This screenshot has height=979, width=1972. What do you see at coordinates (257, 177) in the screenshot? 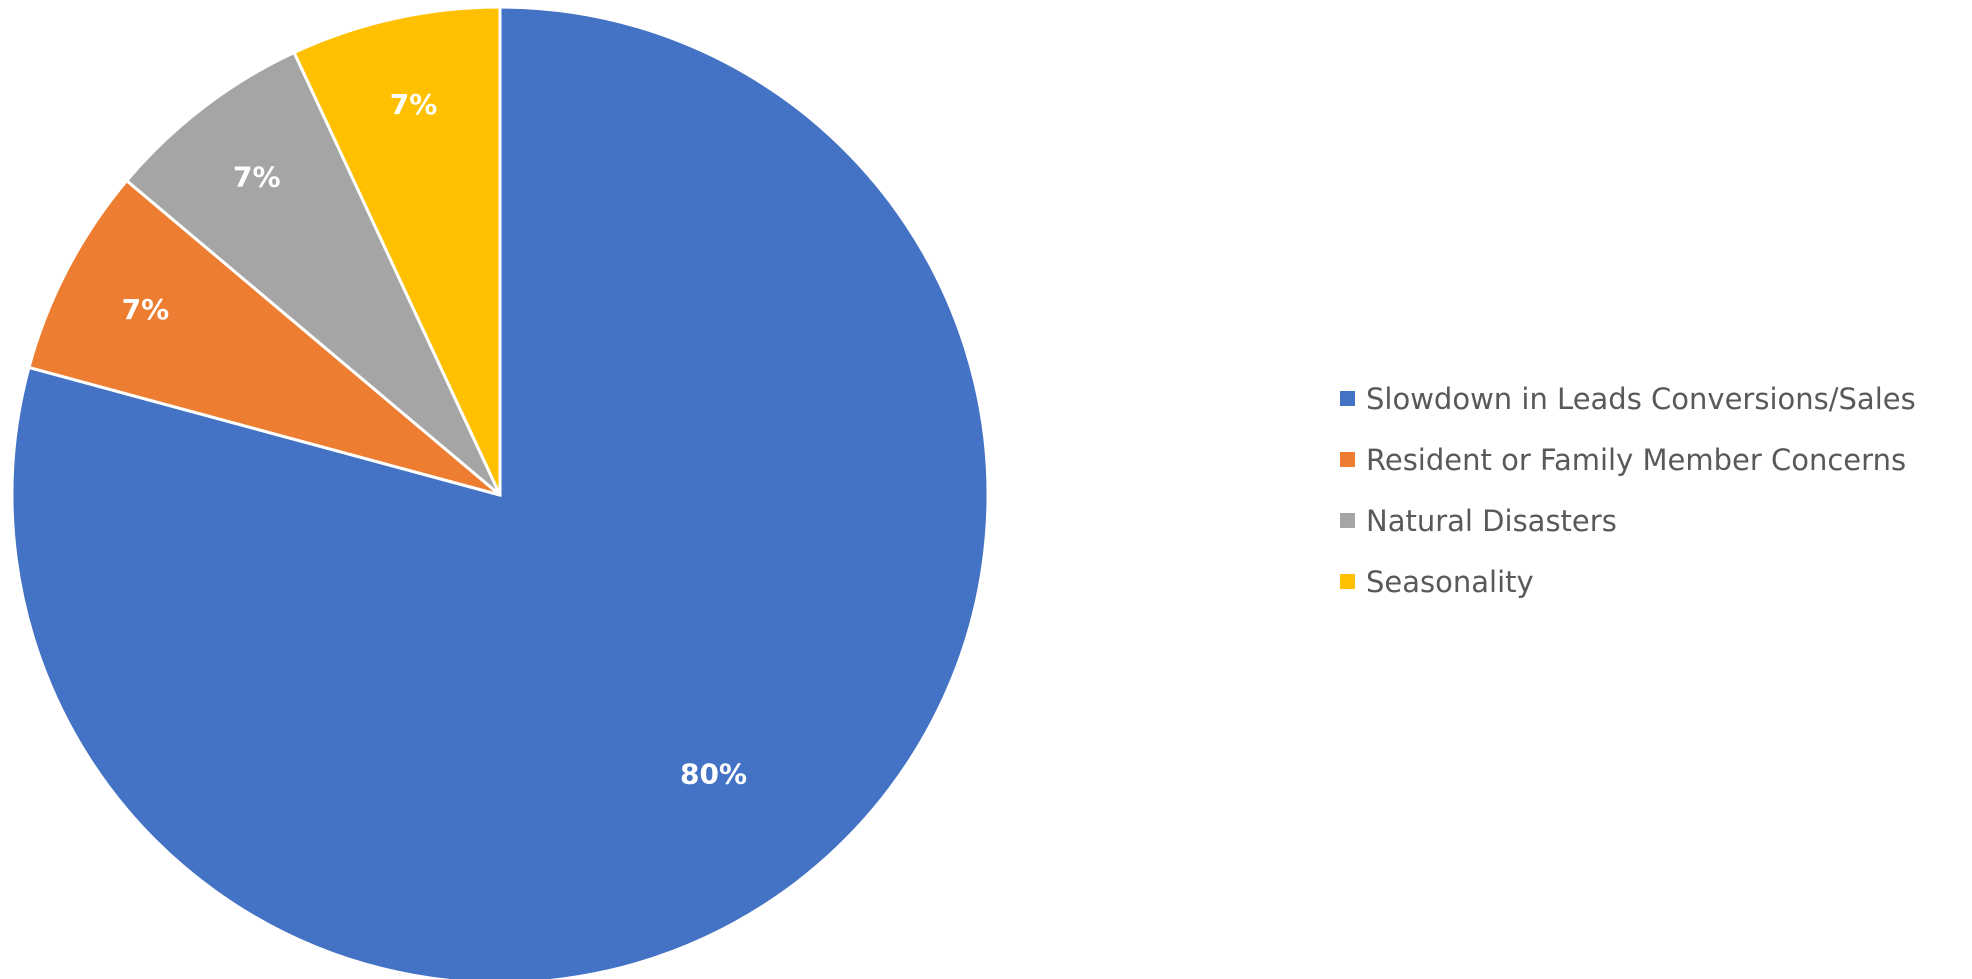
I see `data-label-natural-disasters: 7%` at bounding box center [257, 177].